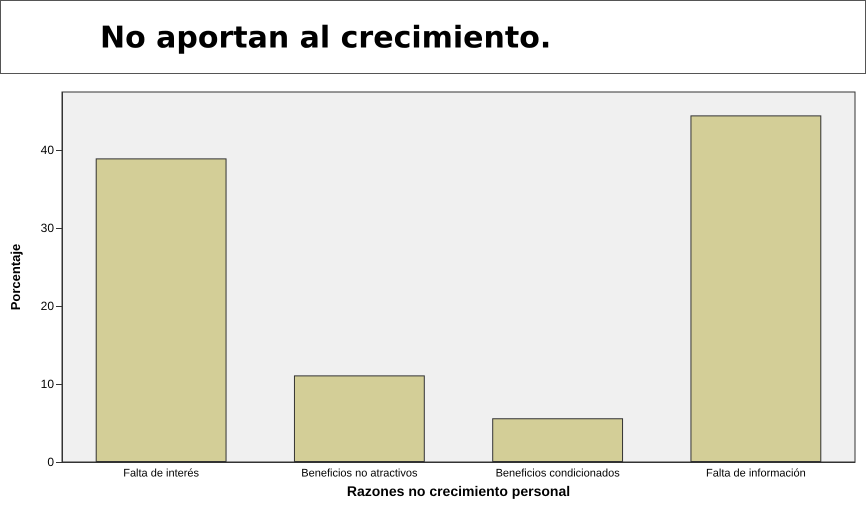 The width and height of the screenshot is (866, 506). What do you see at coordinates (47, 227) in the screenshot?
I see `y-tick-label: 30` at bounding box center [47, 227].